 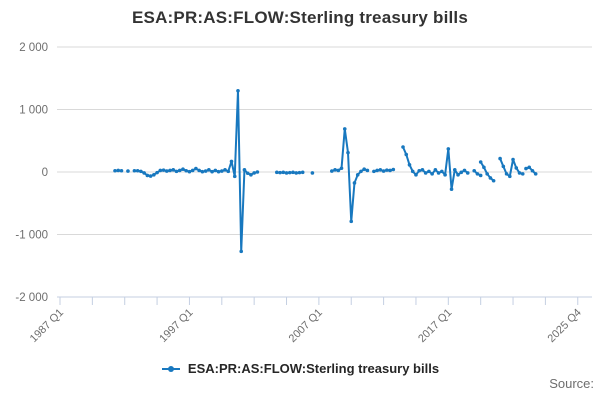 I want to click on legend-item: ESA:PR:AS:FLOW:Sterling treasury bills, so click(x=300, y=368).